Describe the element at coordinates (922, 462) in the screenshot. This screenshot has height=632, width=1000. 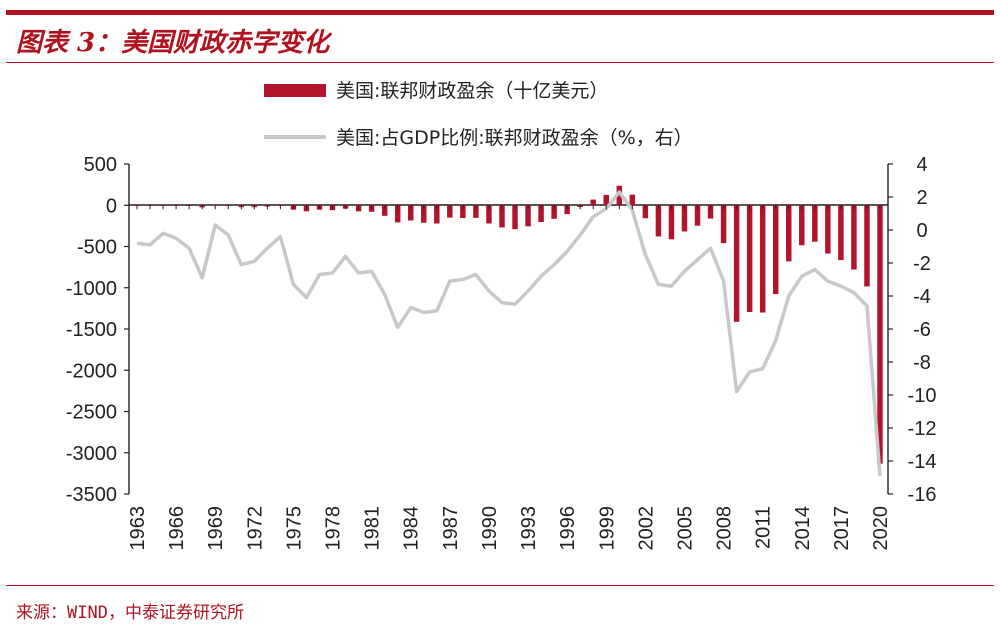
I see `right-tick-label: -14` at that location.